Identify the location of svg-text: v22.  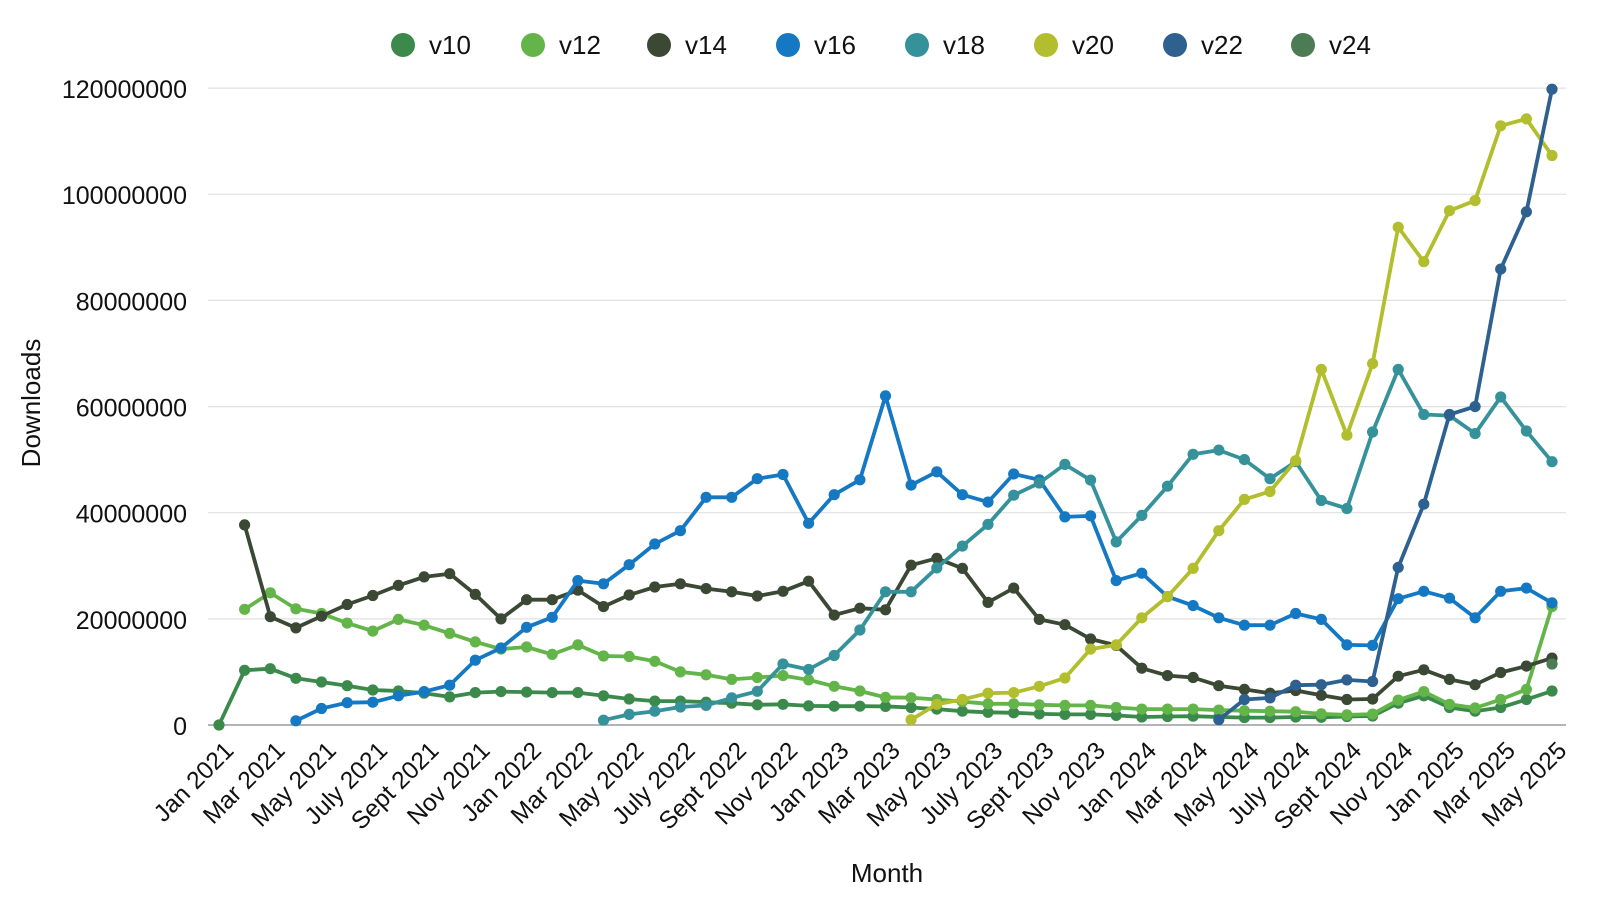
(1222, 45).